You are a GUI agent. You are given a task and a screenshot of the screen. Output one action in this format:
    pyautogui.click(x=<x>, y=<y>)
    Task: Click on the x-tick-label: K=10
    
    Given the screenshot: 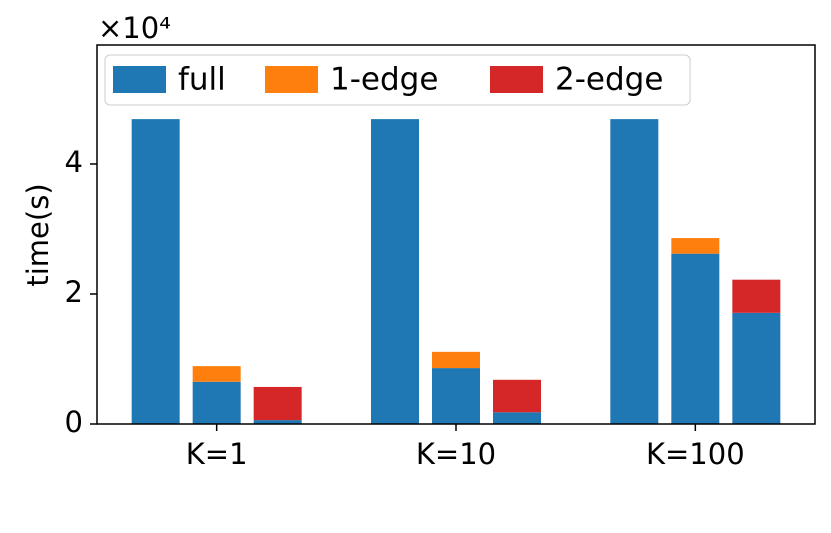 What is the action you would take?
    pyautogui.click(x=456, y=454)
    